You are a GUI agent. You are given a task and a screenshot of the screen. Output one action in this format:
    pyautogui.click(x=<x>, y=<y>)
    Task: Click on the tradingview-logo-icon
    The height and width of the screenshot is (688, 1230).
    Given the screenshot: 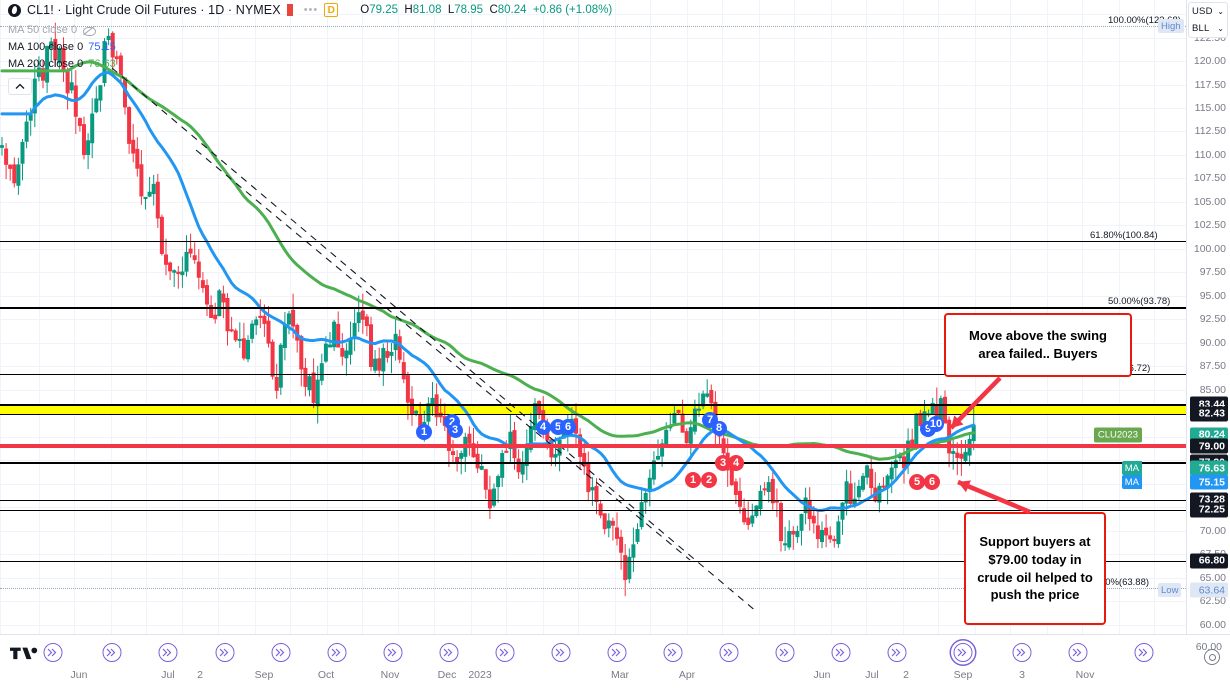 What is the action you would take?
    pyautogui.click(x=24, y=655)
    